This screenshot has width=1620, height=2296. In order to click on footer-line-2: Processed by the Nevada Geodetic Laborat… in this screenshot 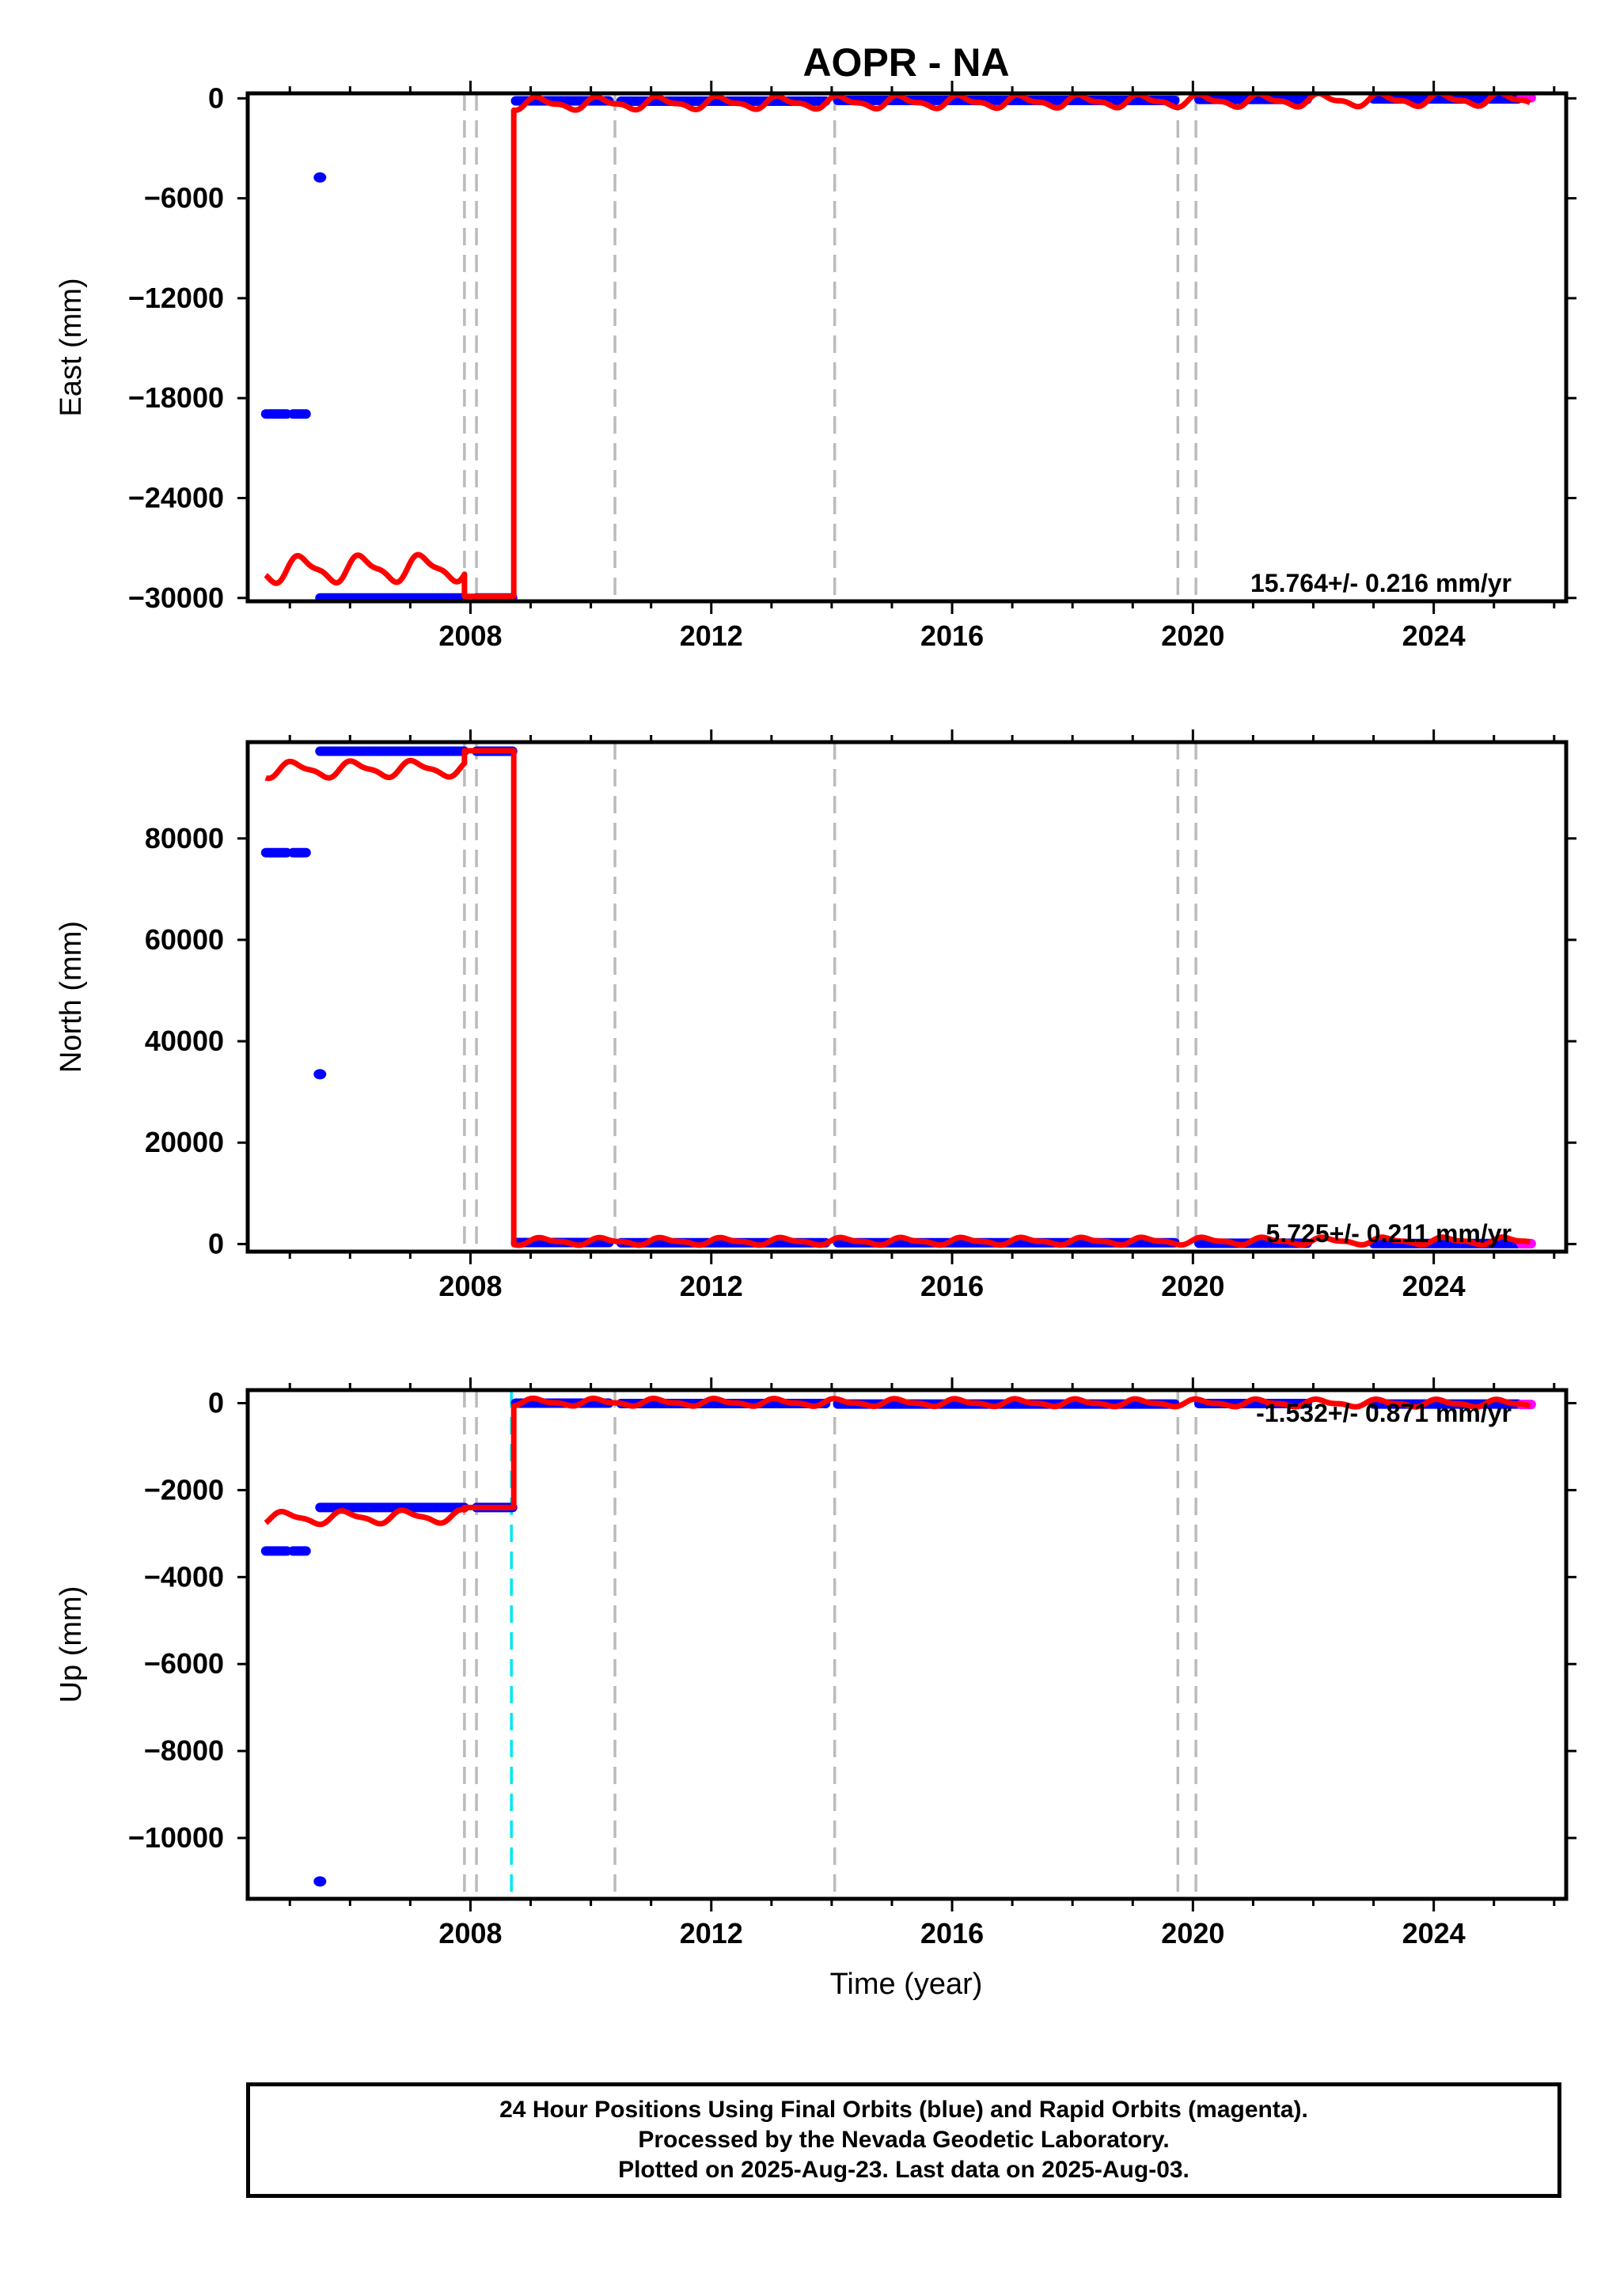, I will do `click(904, 2140)`.